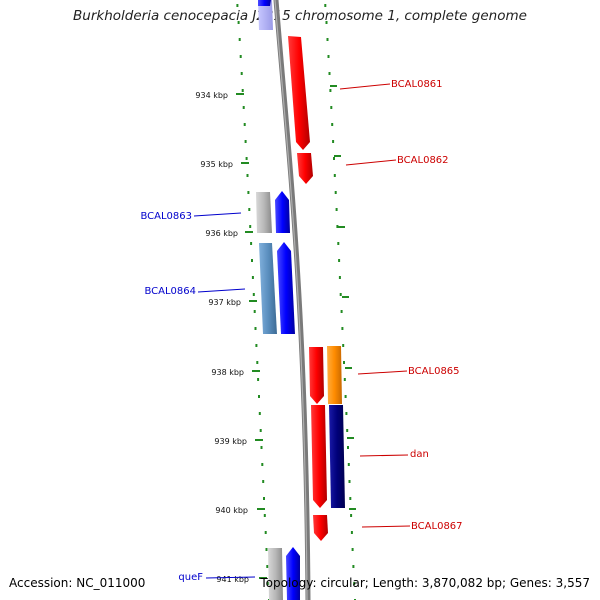  What do you see at coordinates (419, 454) in the screenshot?
I see `gene-label-dan: dan` at bounding box center [419, 454].